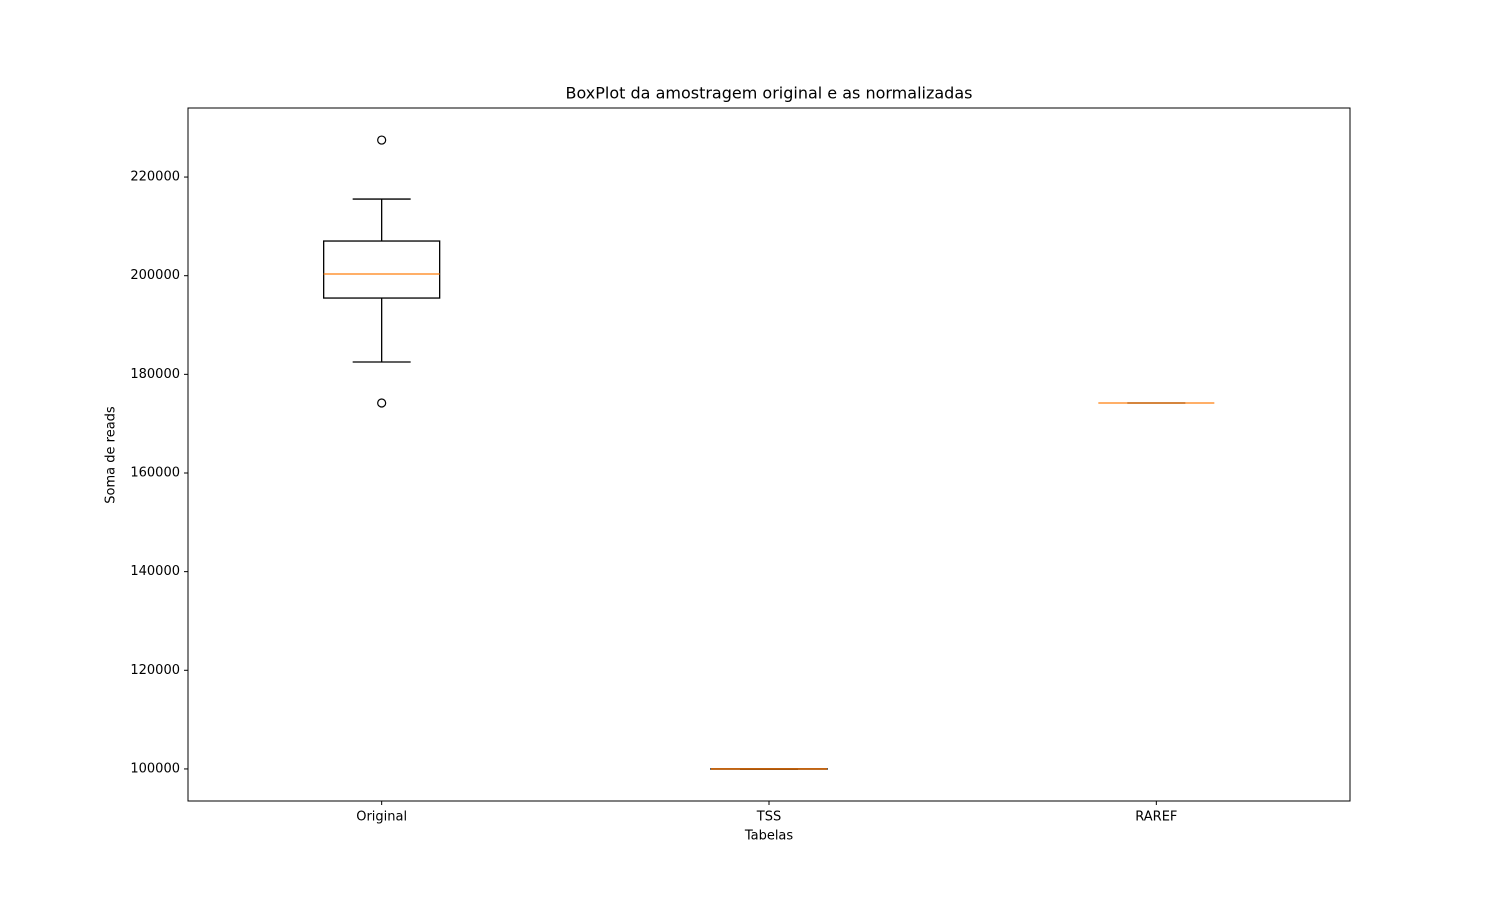 The width and height of the screenshot is (1500, 900). What do you see at coordinates (155, 768) in the screenshot?
I see `y-tick-label: 100000` at bounding box center [155, 768].